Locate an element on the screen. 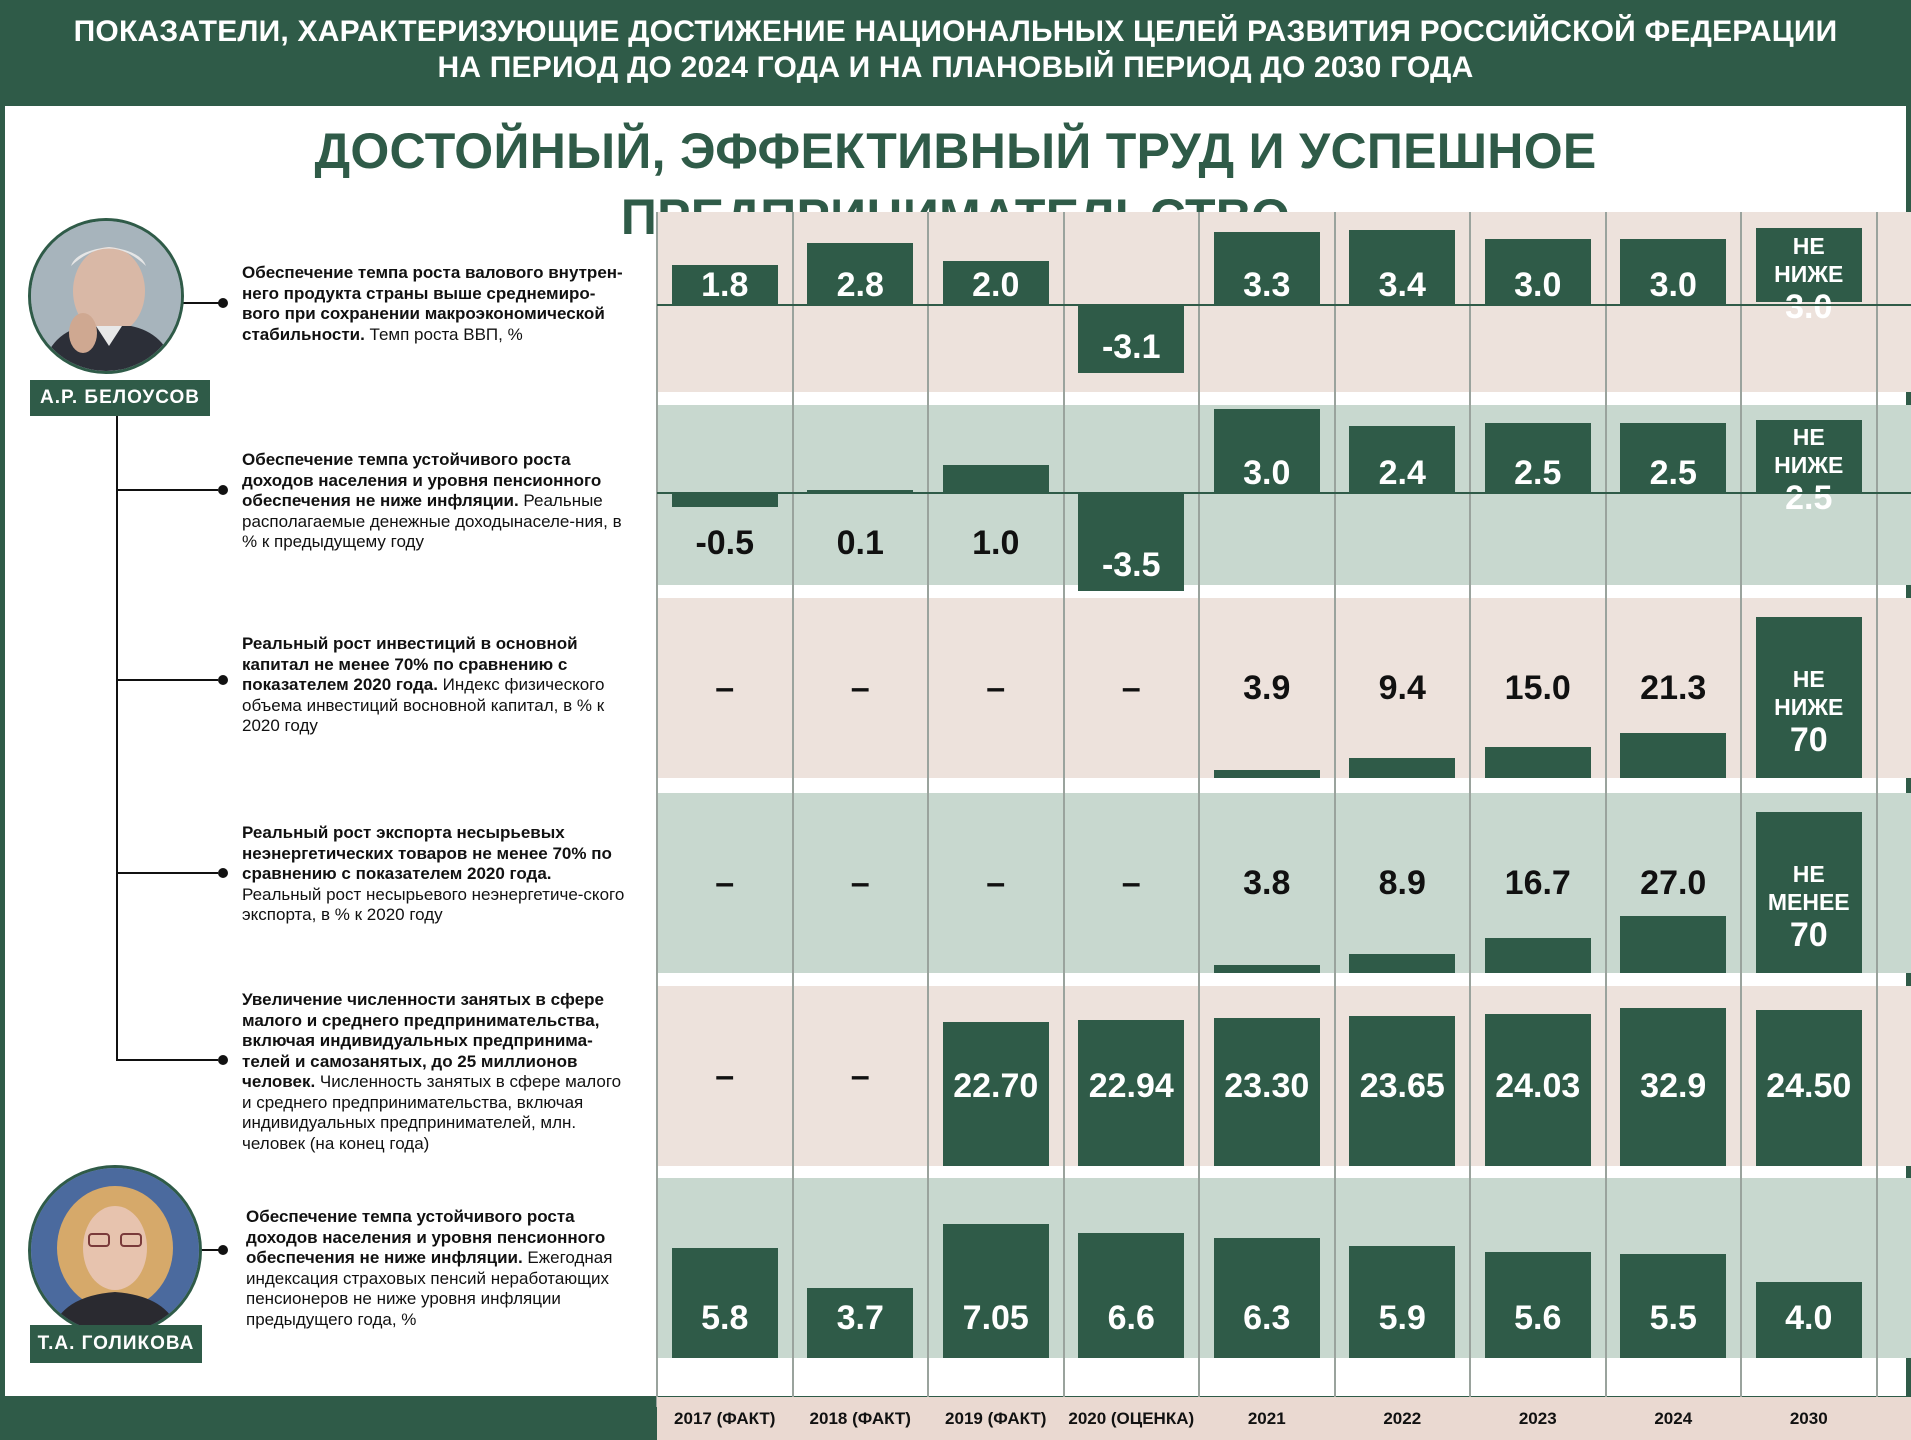 The width and height of the screenshot is (1911, 1440). data-label: 32.9 is located at coordinates (1673, 1086).